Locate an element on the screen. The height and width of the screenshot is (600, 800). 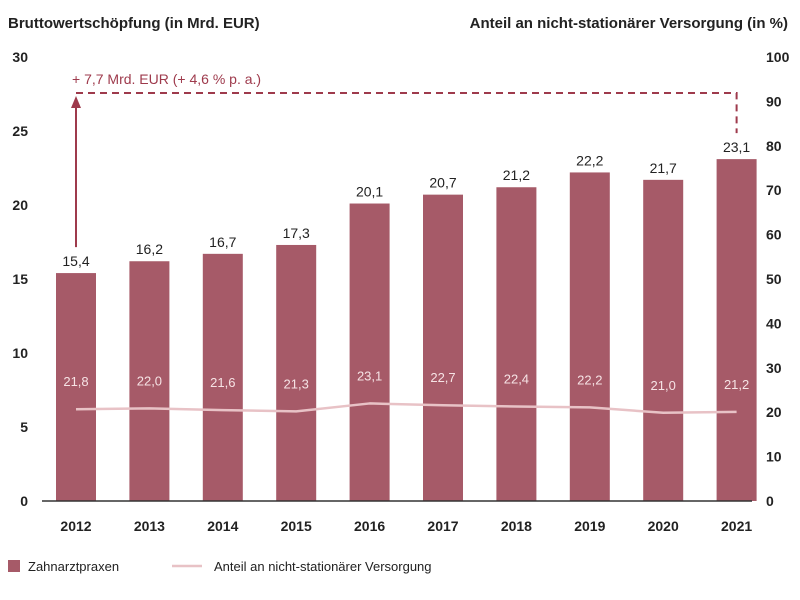
left-tick-label: 5 is located at coordinates (24, 427).